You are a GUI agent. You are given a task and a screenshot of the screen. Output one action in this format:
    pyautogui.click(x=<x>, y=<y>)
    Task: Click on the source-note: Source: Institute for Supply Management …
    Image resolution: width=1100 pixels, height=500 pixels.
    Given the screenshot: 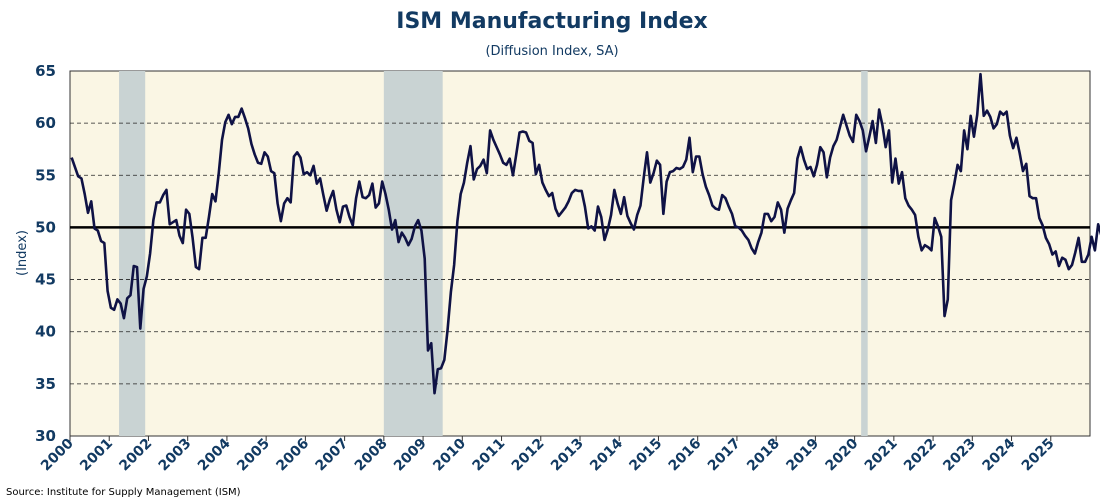 What is the action you would take?
    pyautogui.click(x=123, y=492)
    